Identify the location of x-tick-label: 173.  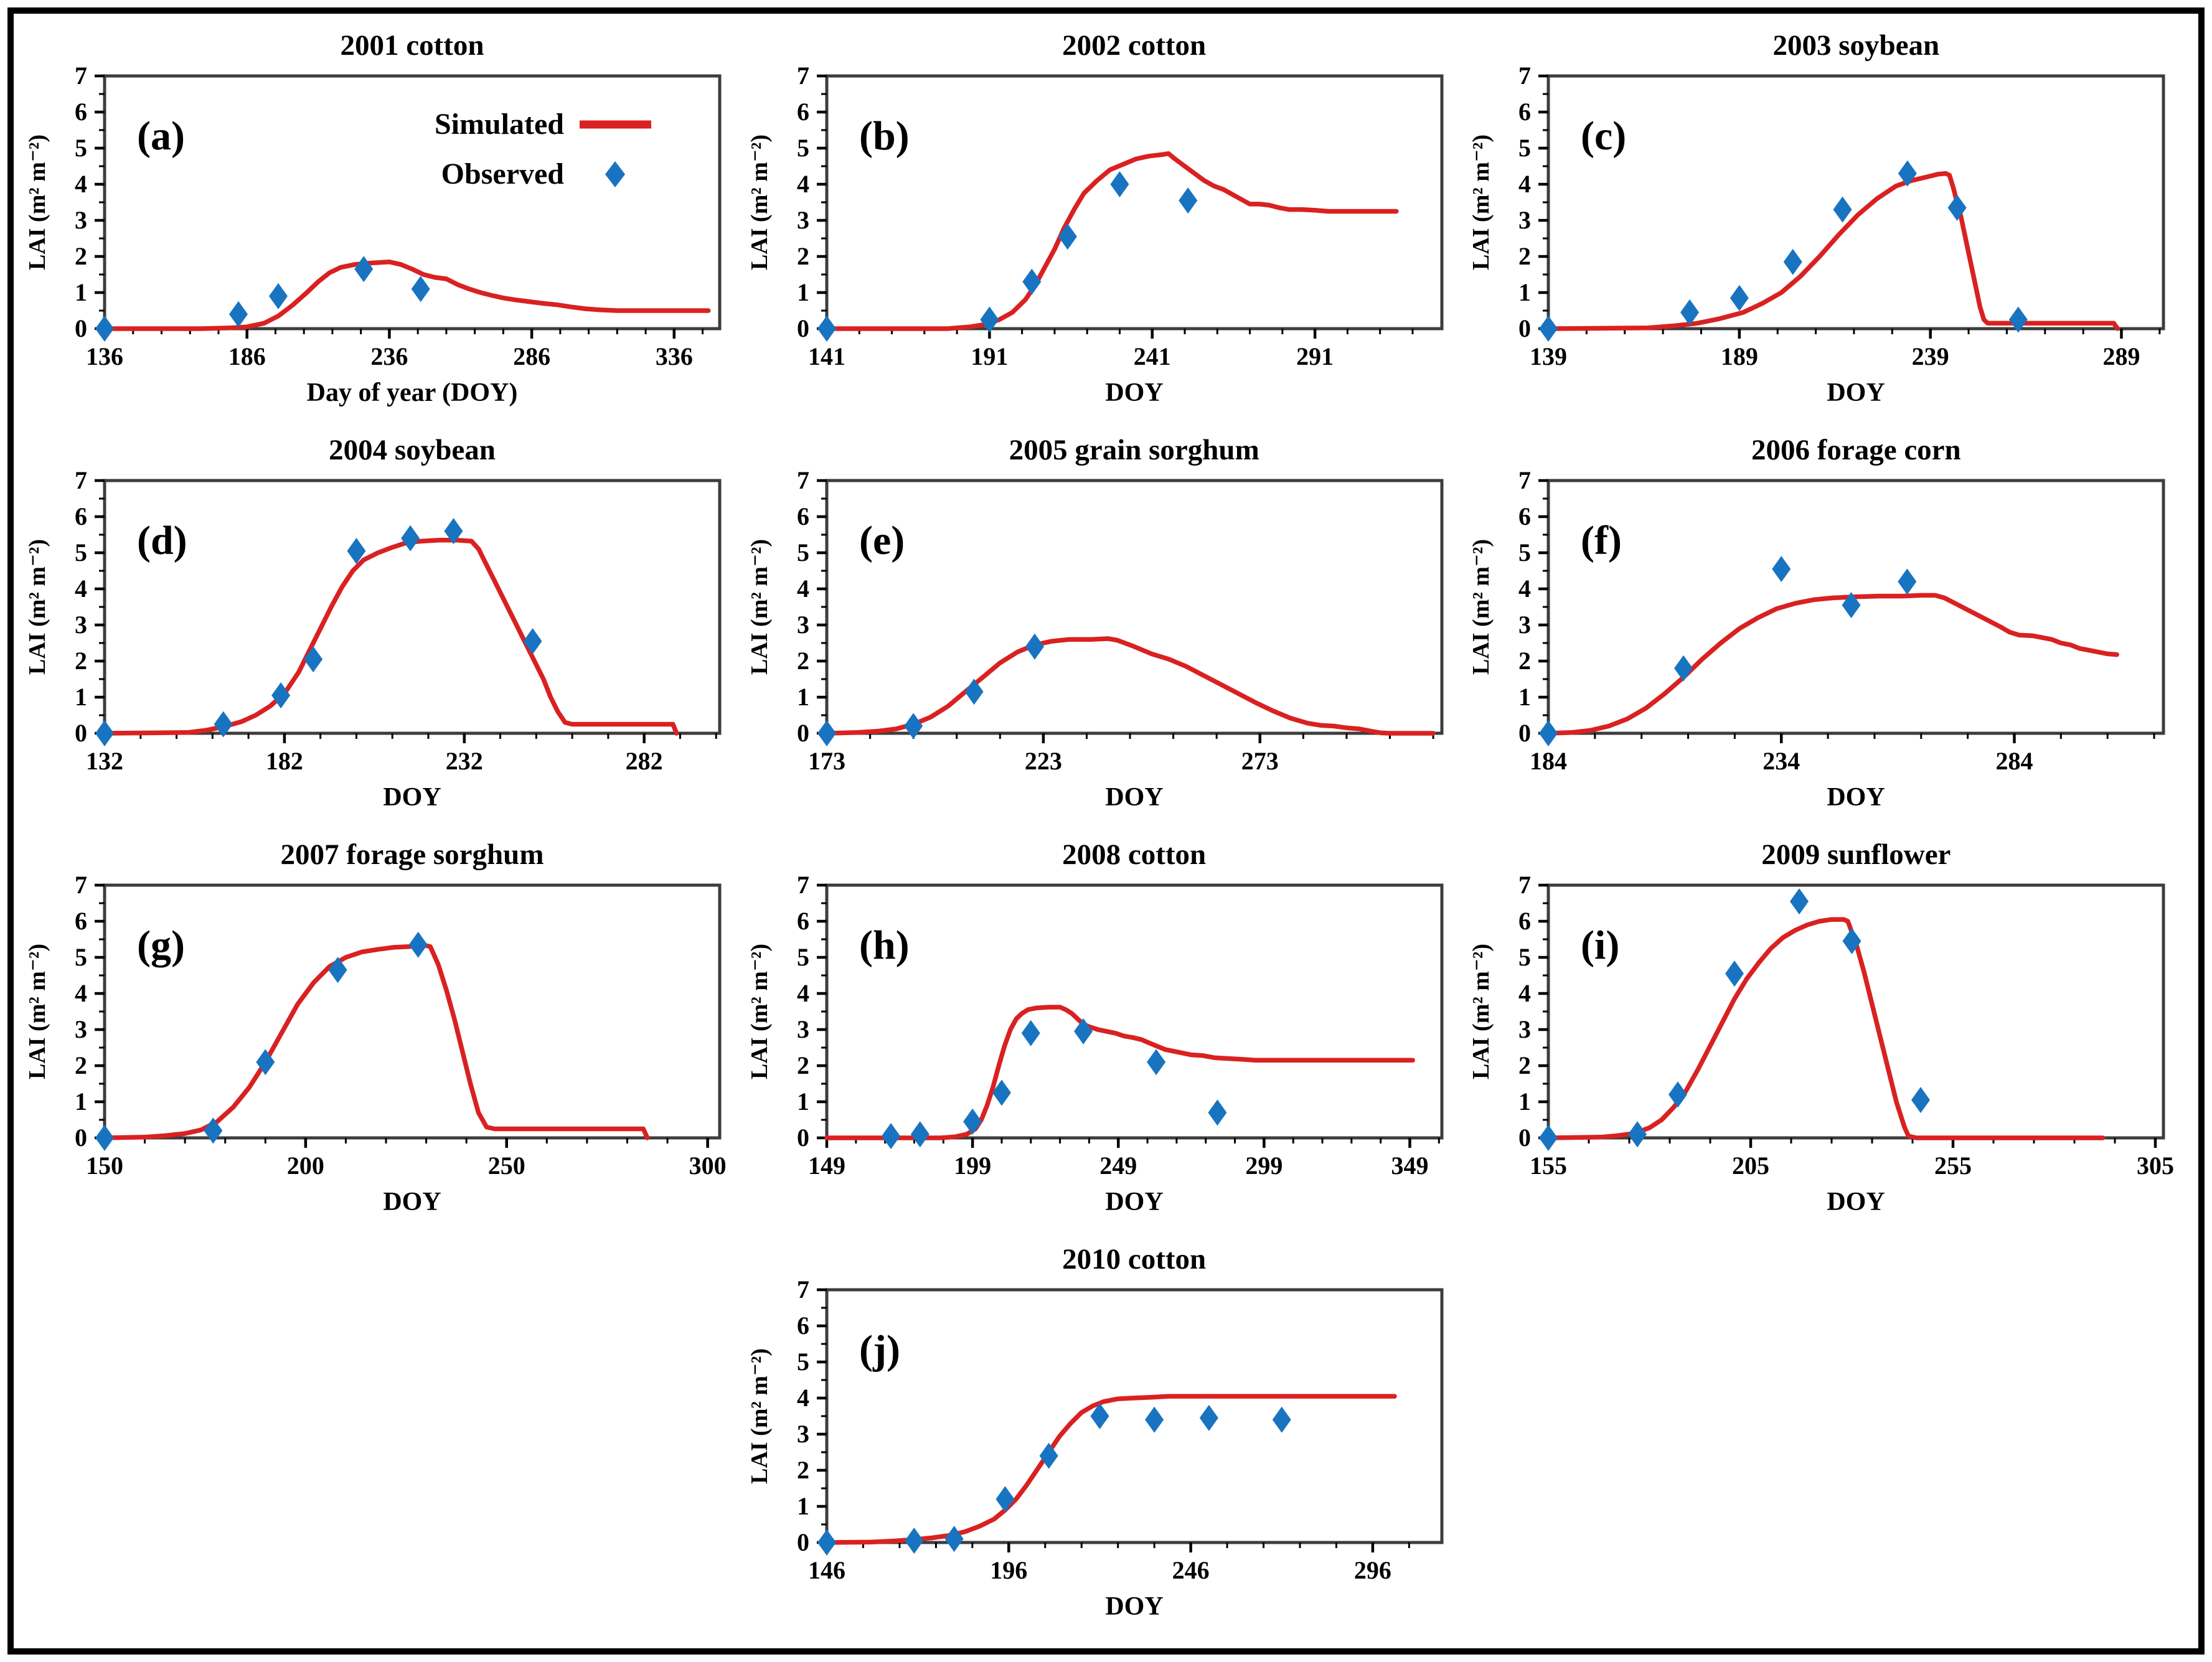
(826, 761).